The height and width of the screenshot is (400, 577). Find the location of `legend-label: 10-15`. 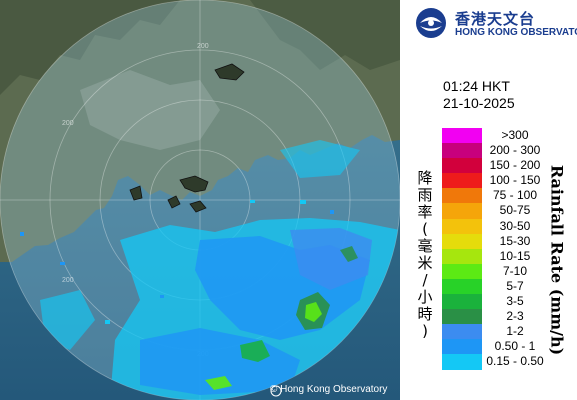

legend-label: 10-15 is located at coordinates (515, 255).